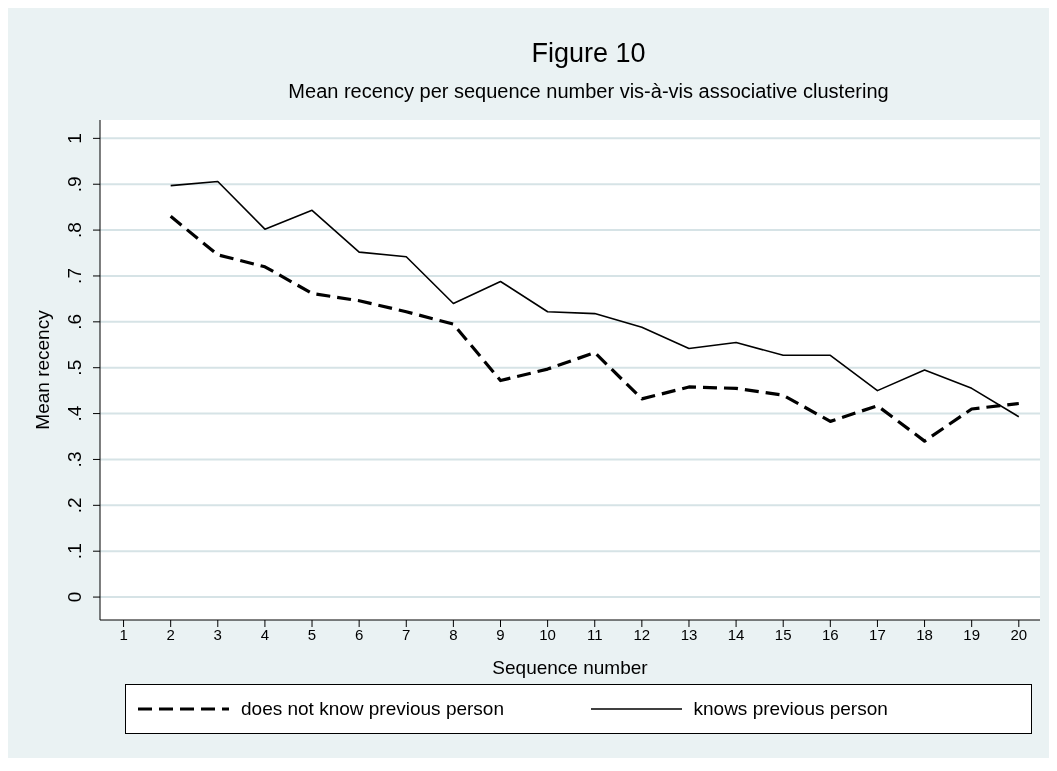 The width and height of the screenshot is (1057, 771). Describe the element at coordinates (372, 709) in the screenshot. I see `legend-label: does not know previous person` at that location.